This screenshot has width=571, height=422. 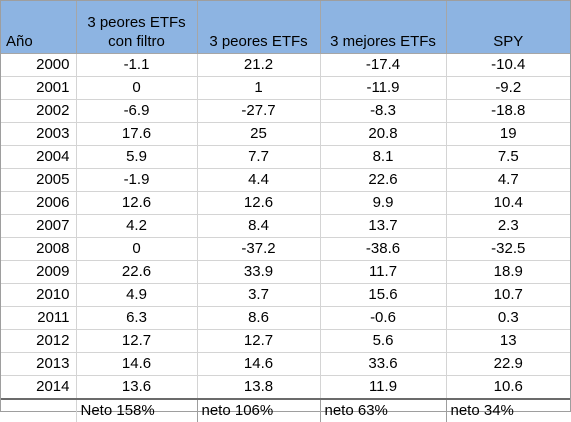 I want to click on cell-worst-etfs-filtered: -1.1, so click(x=137, y=65).